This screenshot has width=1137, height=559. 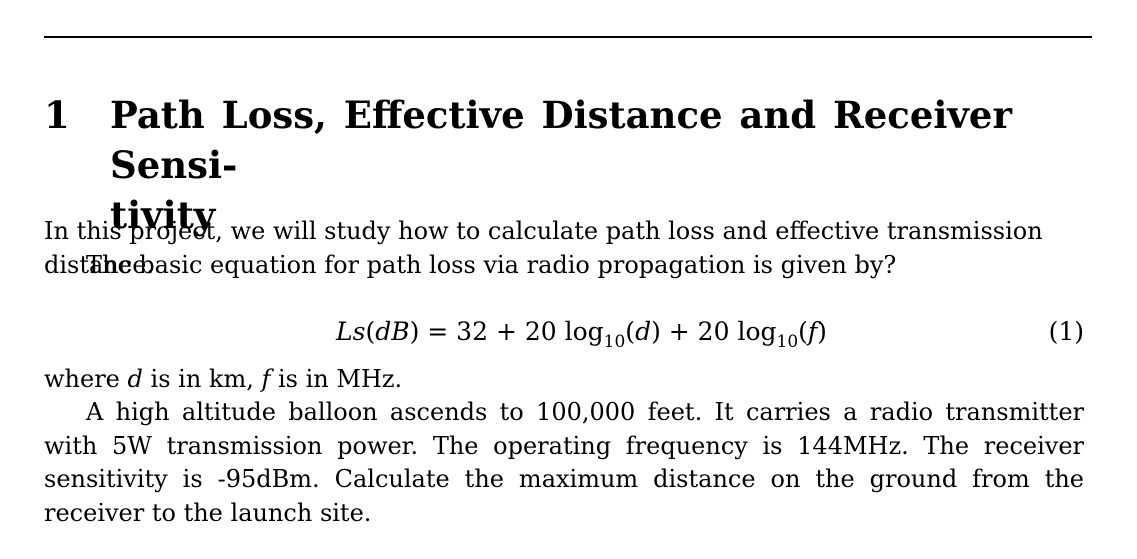 I want to click on where-prefix: where, so click(x=86, y=379).